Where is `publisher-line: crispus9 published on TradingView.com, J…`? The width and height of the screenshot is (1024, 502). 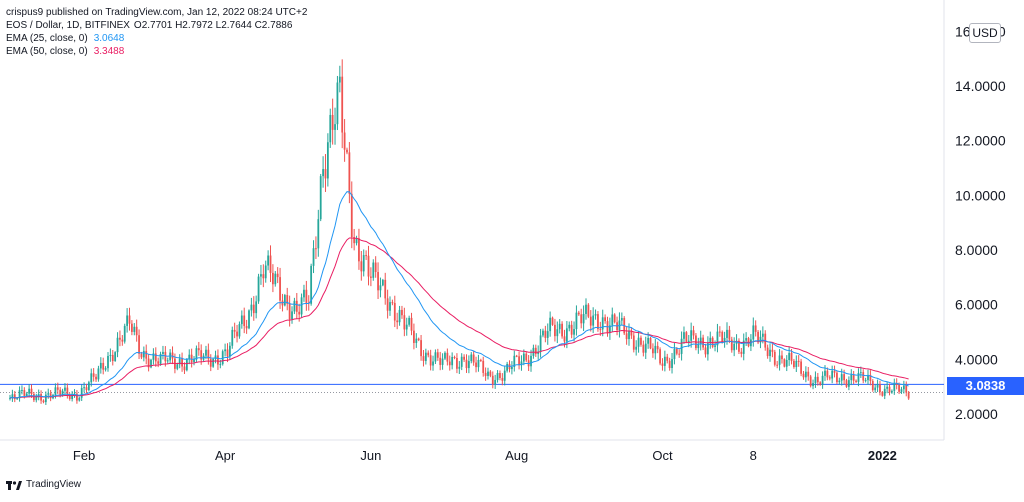 publisher-line: crispus9 published on TradingView.com, J… is located at coordinates (157, 12).